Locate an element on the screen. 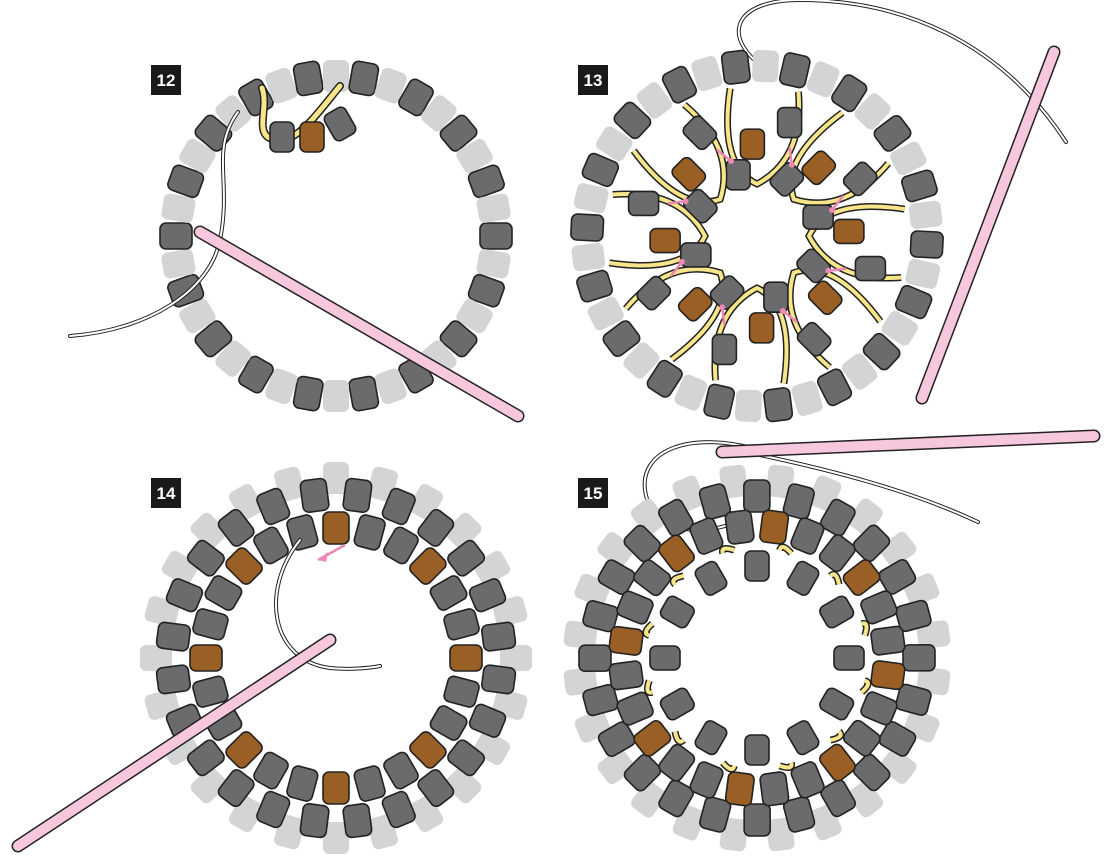  step-13-badge: 13 is located at coordinates (593, 80).